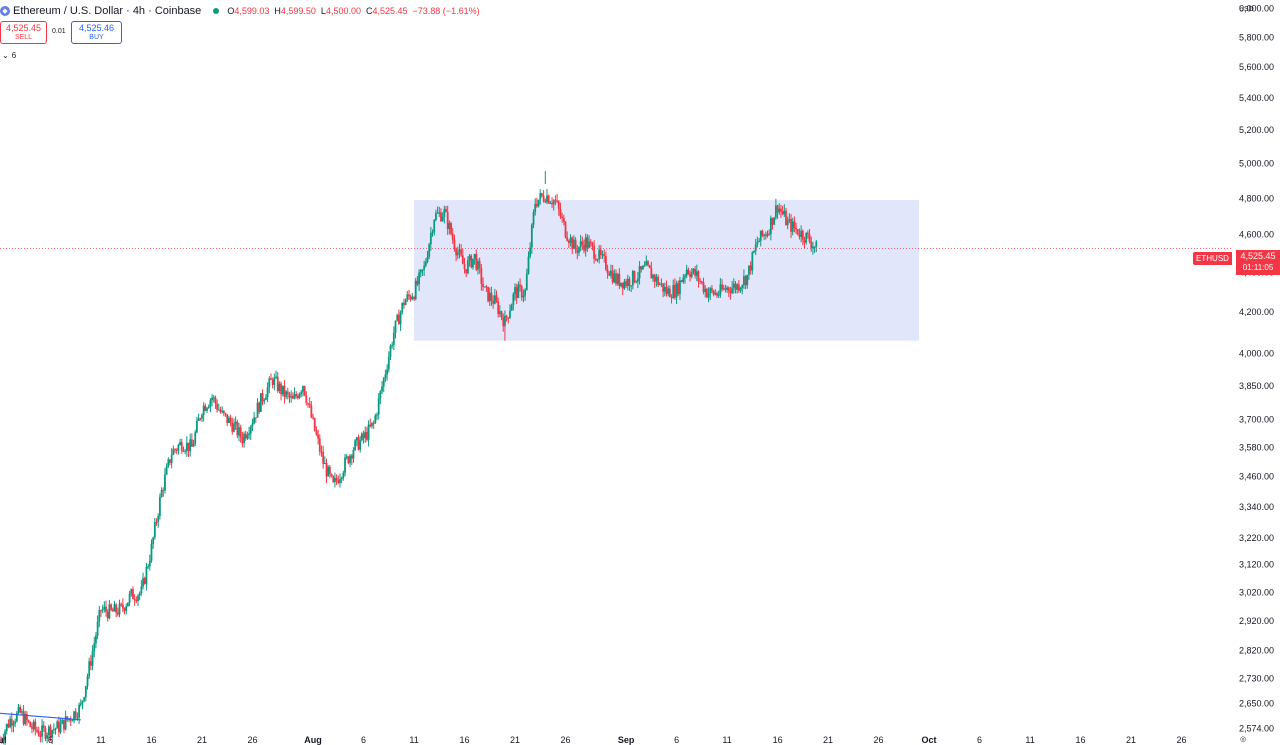  Describe the element at coordinates (1256, 353) in the screenshot. I see `price-tick-label: 4,000.00` at that location.